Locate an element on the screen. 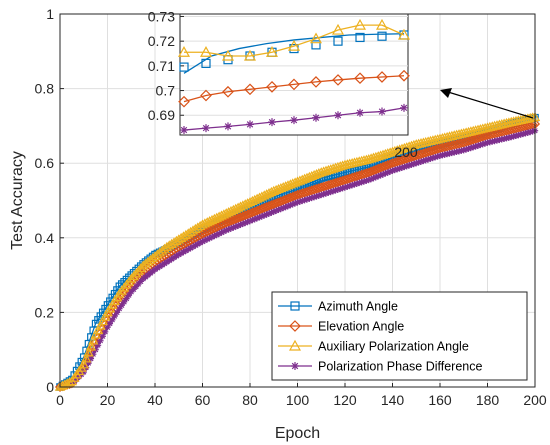 The image size is (550, 445). x-tick-label: 100 is located at coordinates (298, 400).